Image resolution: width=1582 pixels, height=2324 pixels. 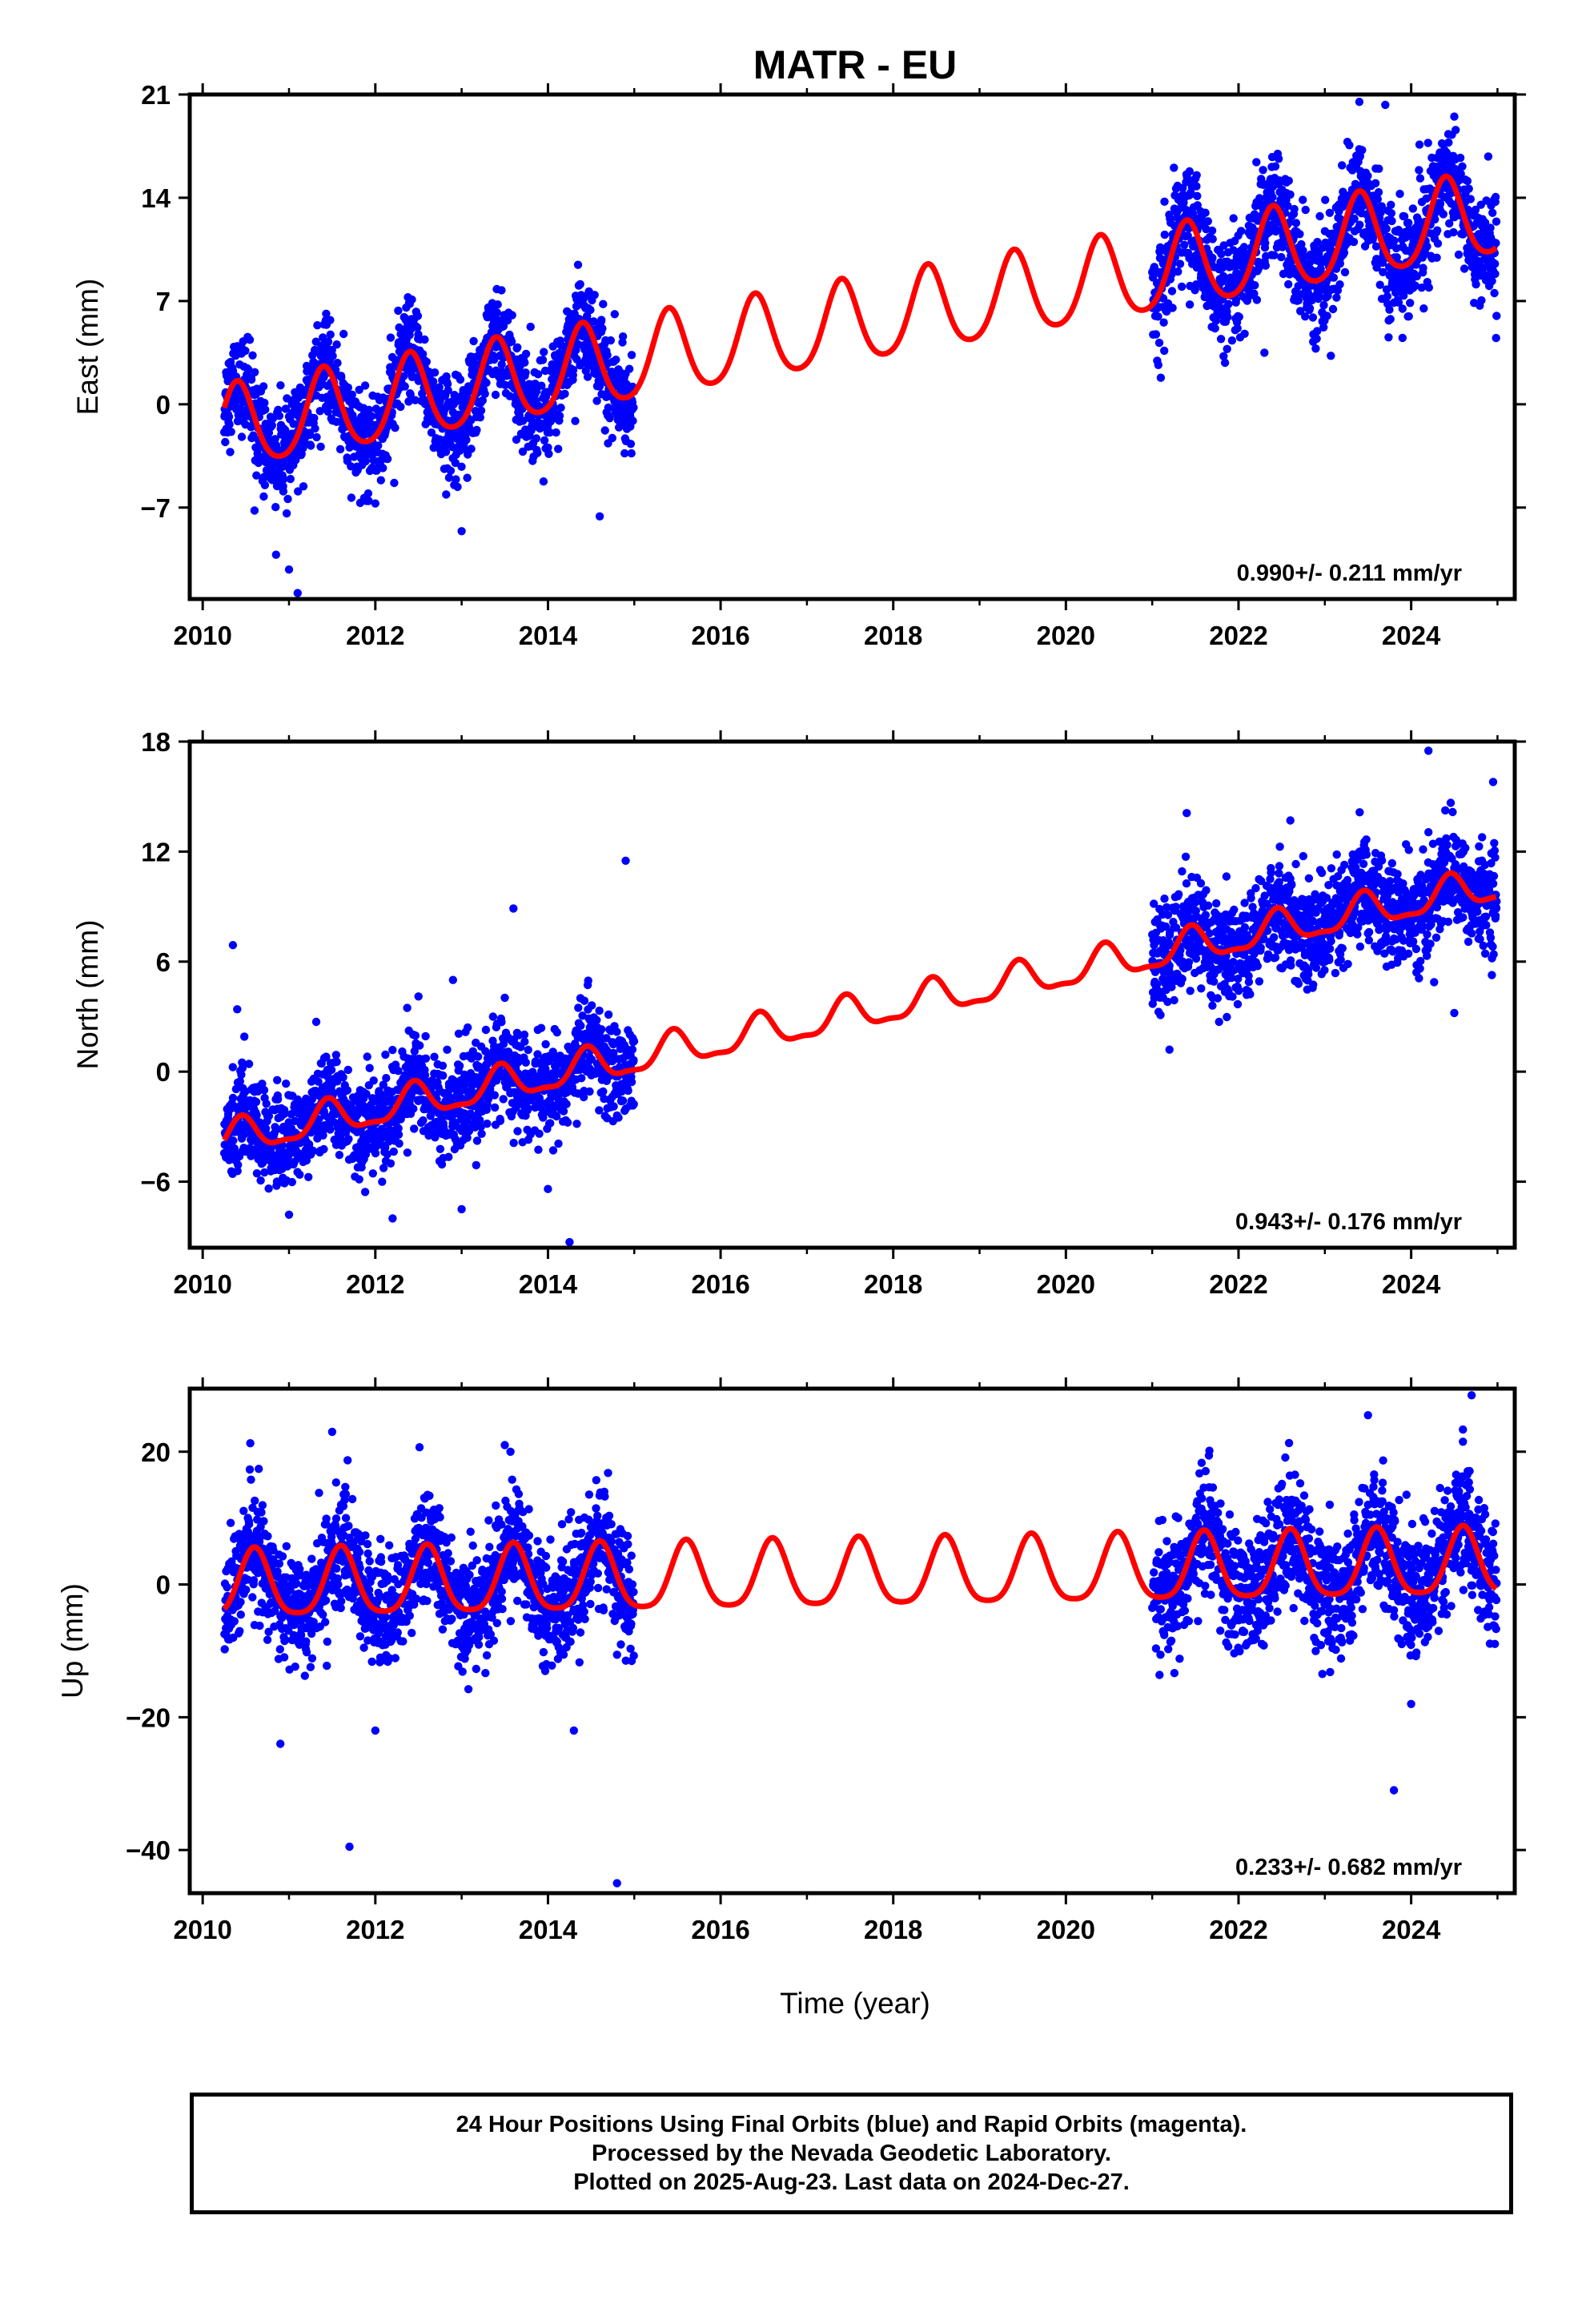 I want to click on x-tick-label: 2022, so click(x=1238, y=635).